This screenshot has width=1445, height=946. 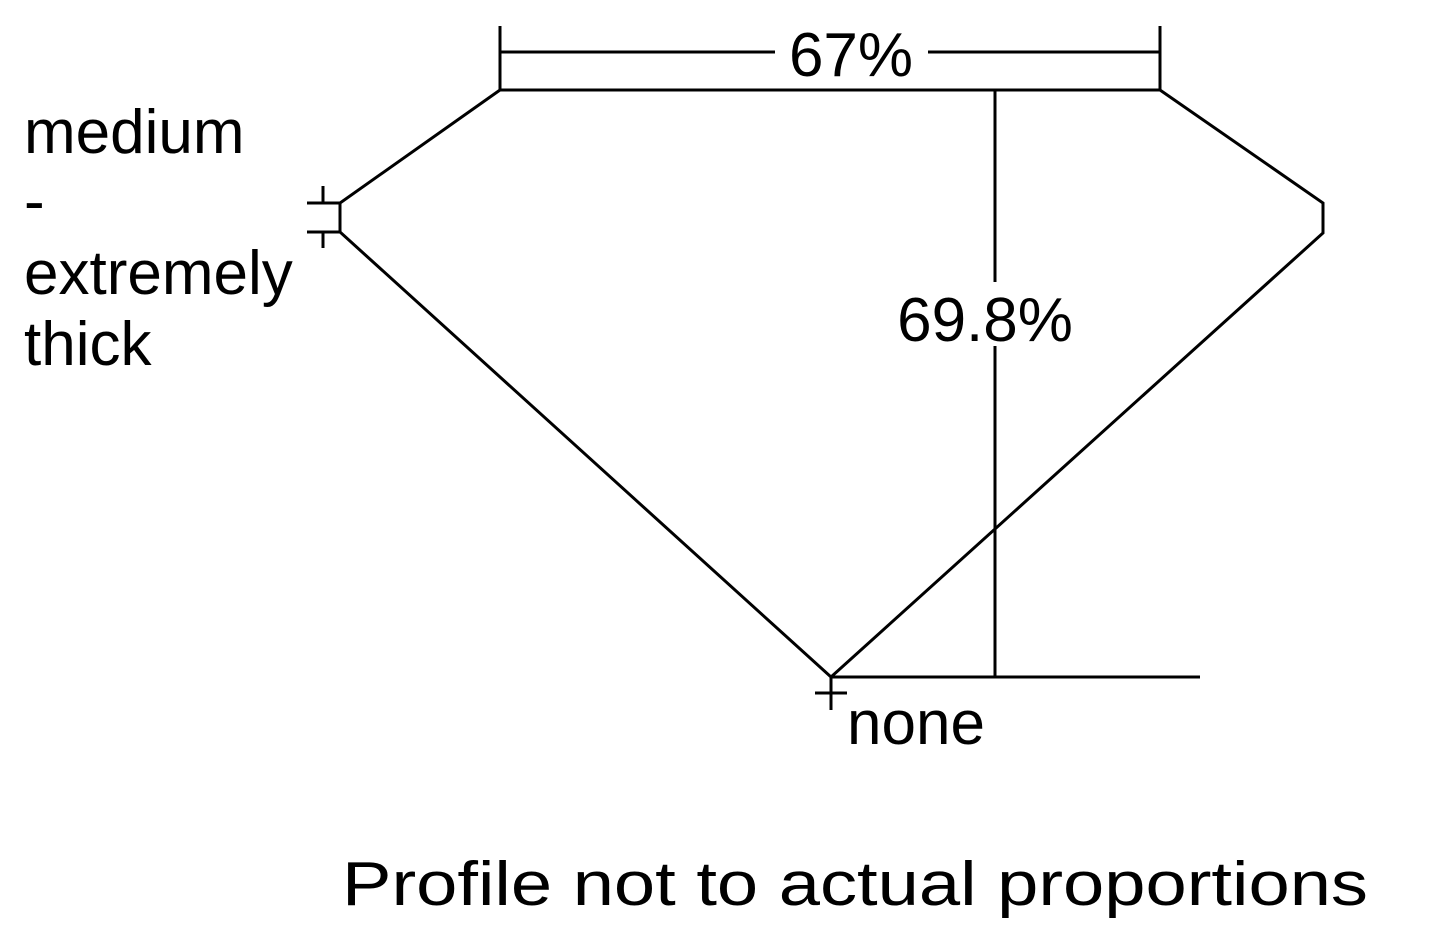 I want to click on depth-percent-label: 69.8%, so click(x=985, y=320).